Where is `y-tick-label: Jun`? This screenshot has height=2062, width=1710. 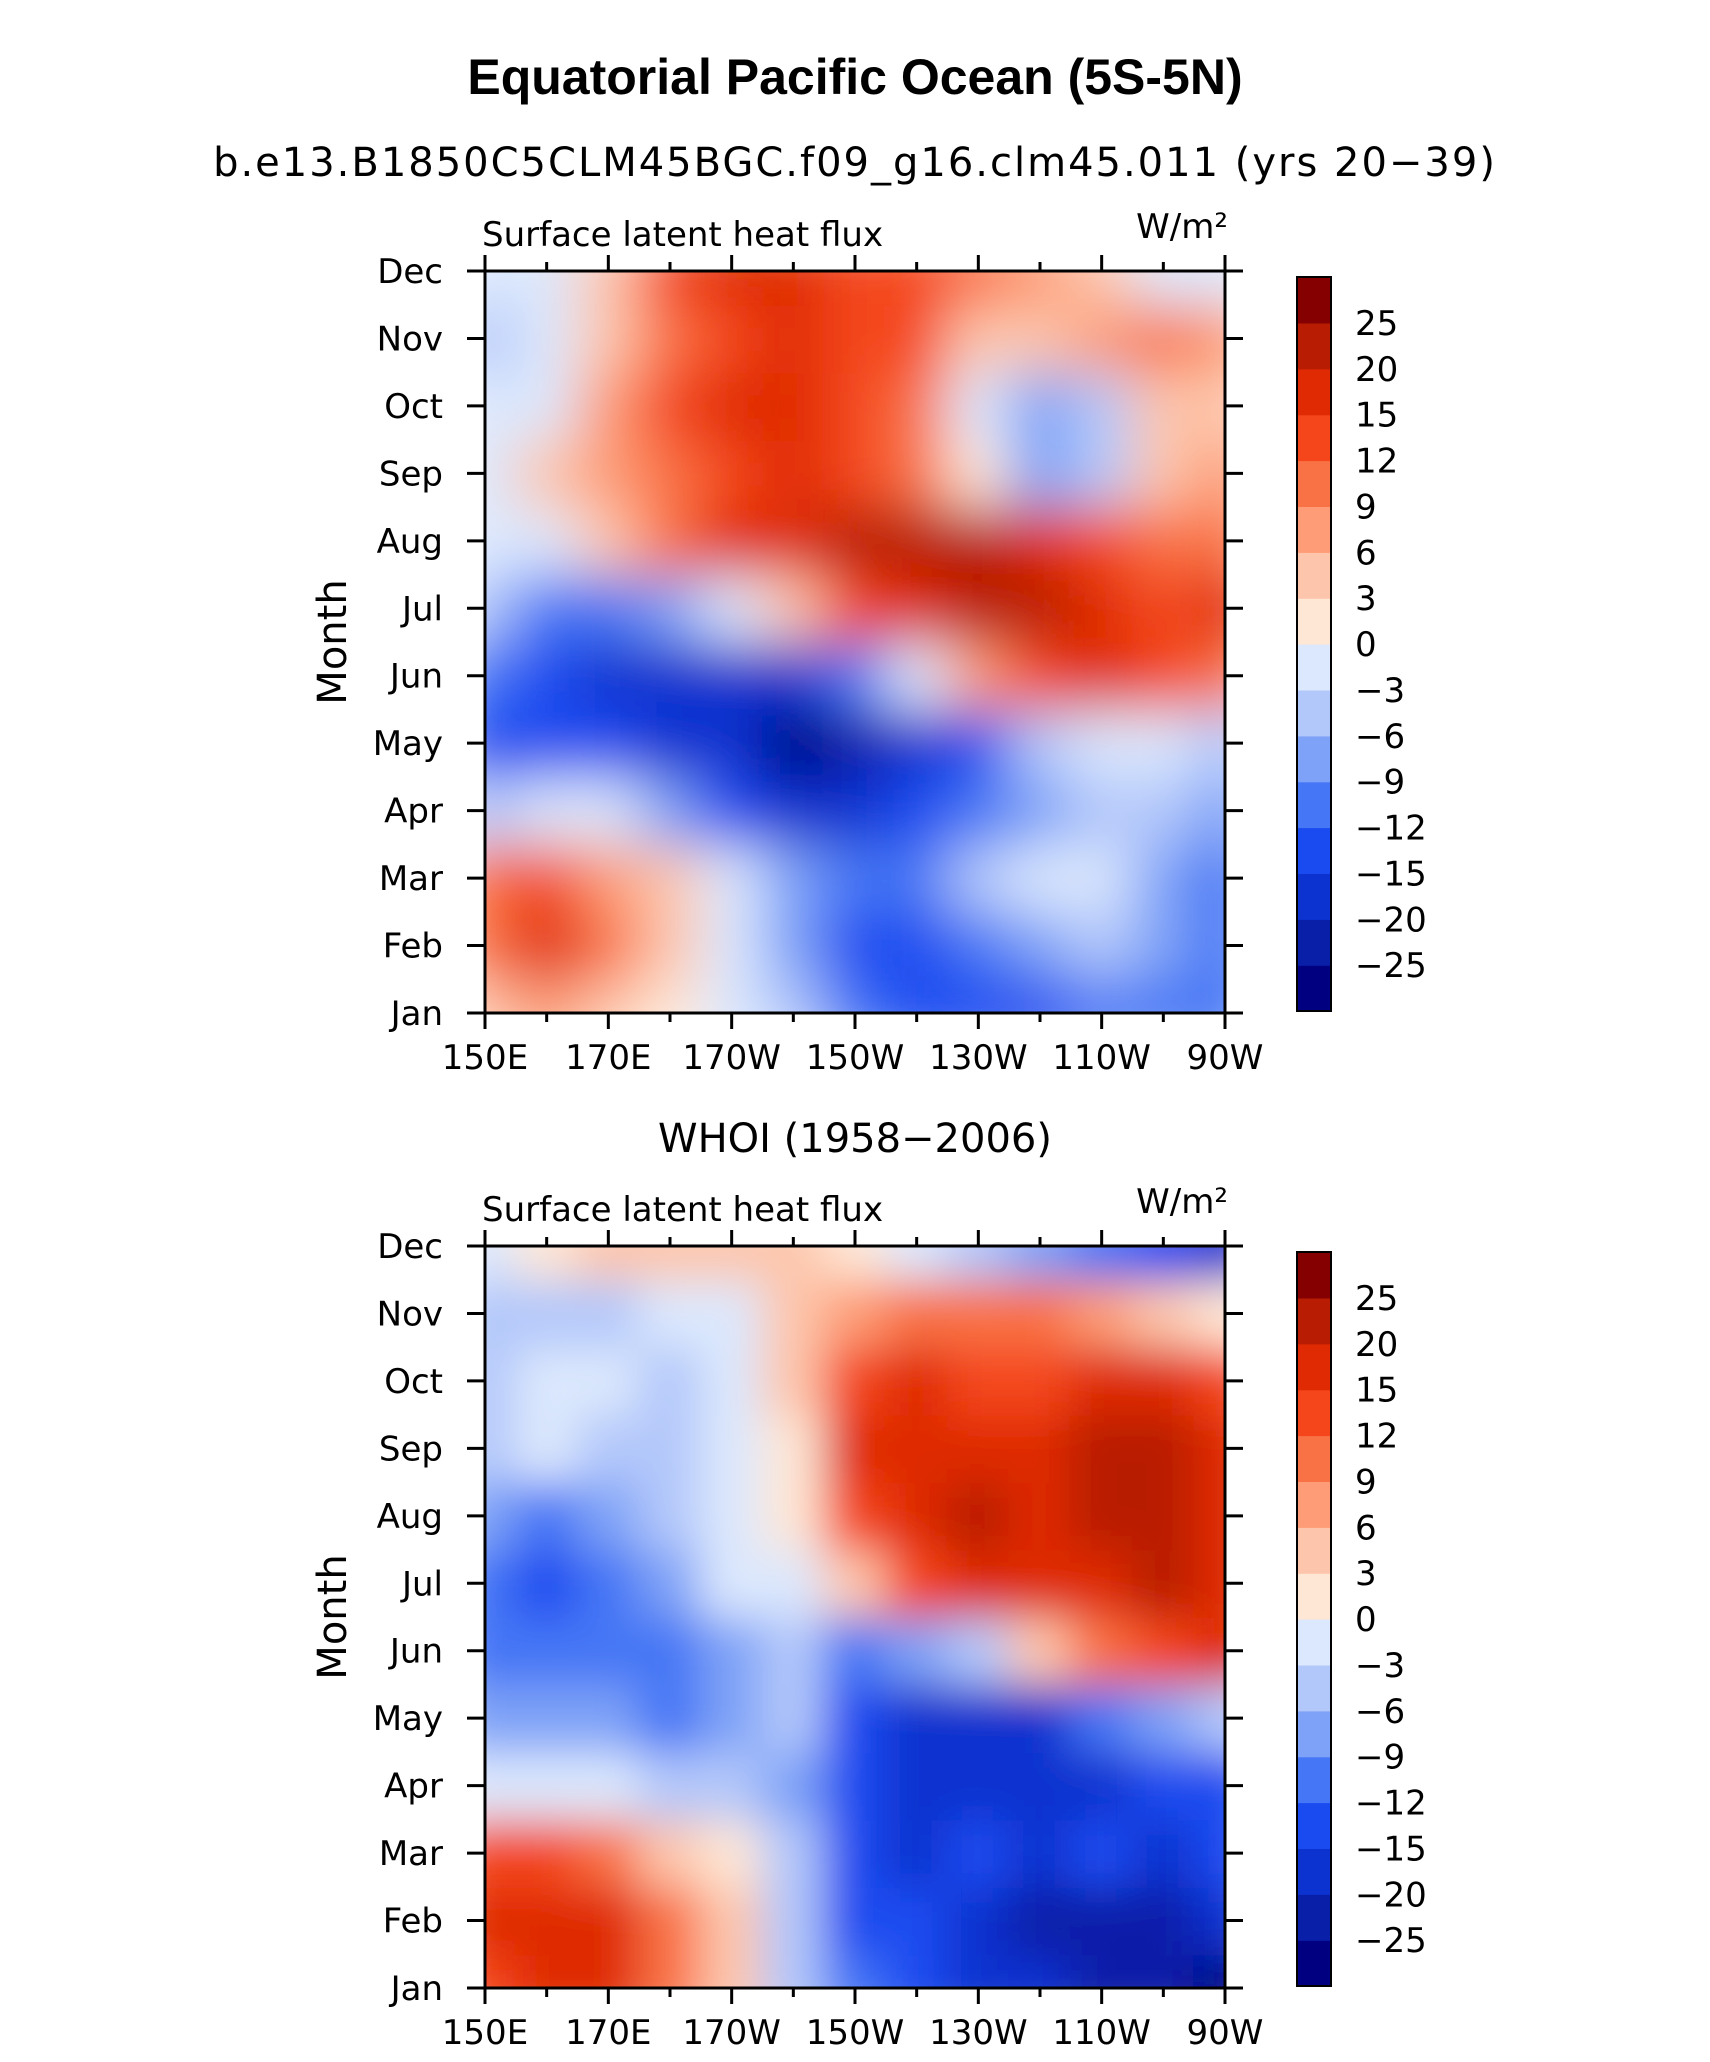 y-tick-label: Jun is located at coordinates (415, 1652).